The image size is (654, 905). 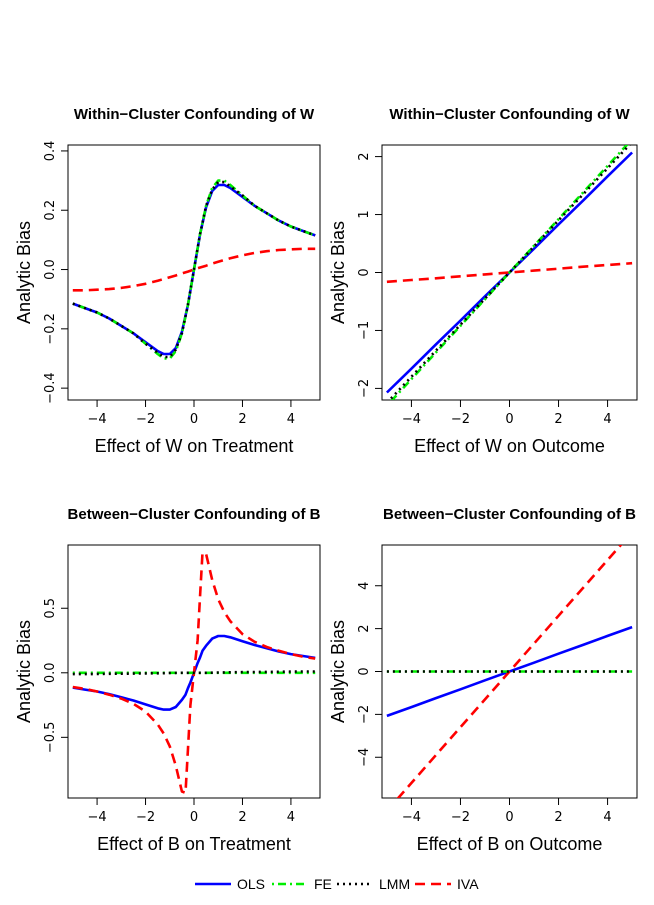 What do you see at coordinates (50, 738) in the screenshot?
I see `y-tick-label: −0.5` at bounding box center [50, 738].